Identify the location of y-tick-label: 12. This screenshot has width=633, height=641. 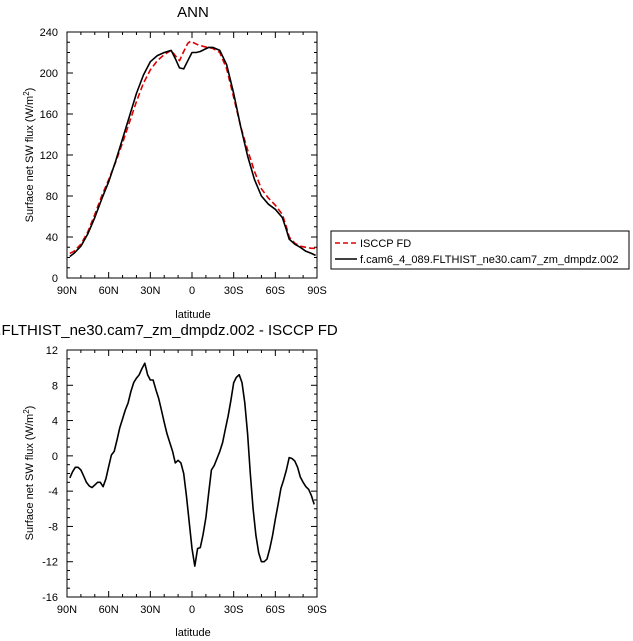
(52, 351).